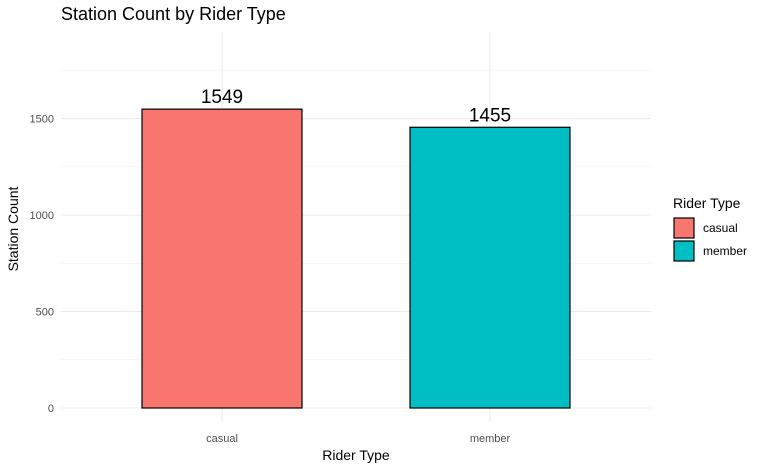 This screenshot has width=763, height=471. What do you see at coordinates (42, 216) in the screenshot?
I see `y-tick-label: 1000` at bounding box center [42, 216].